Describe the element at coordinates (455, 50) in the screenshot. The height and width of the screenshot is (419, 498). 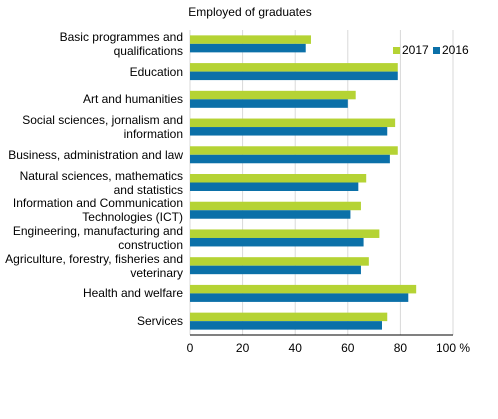
I see `legend-label: 2016` at that location.